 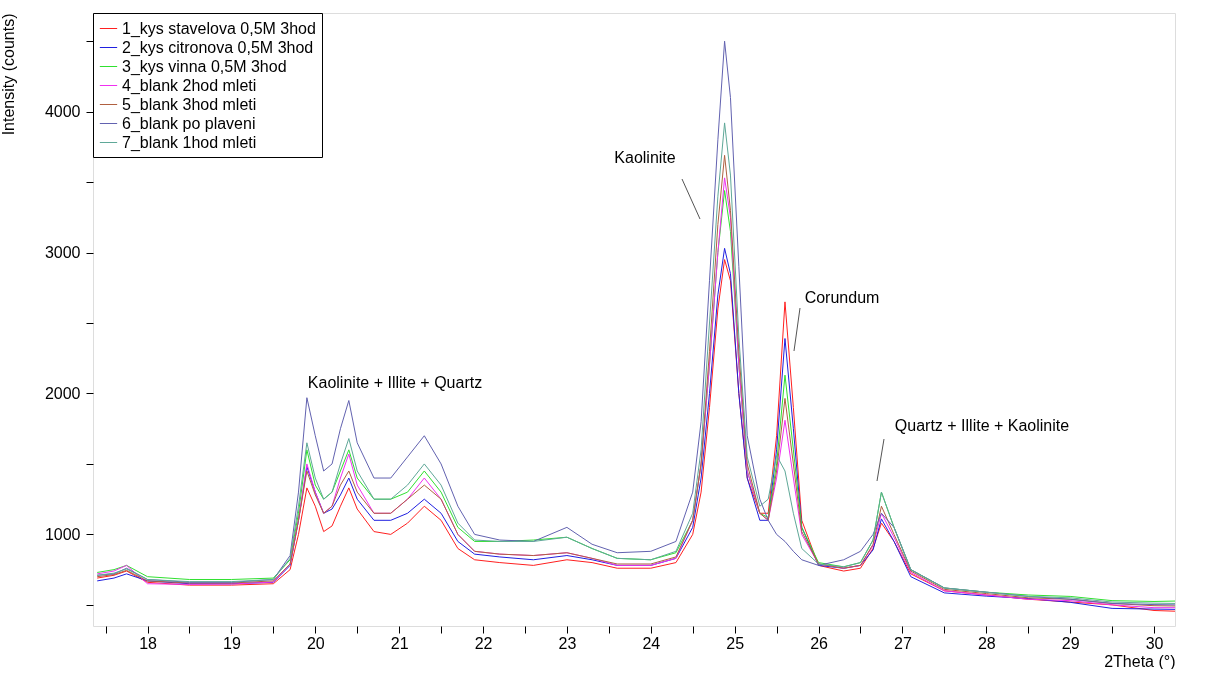 I want to click on y-tick-label: 2000, so click(x=62, y=393).